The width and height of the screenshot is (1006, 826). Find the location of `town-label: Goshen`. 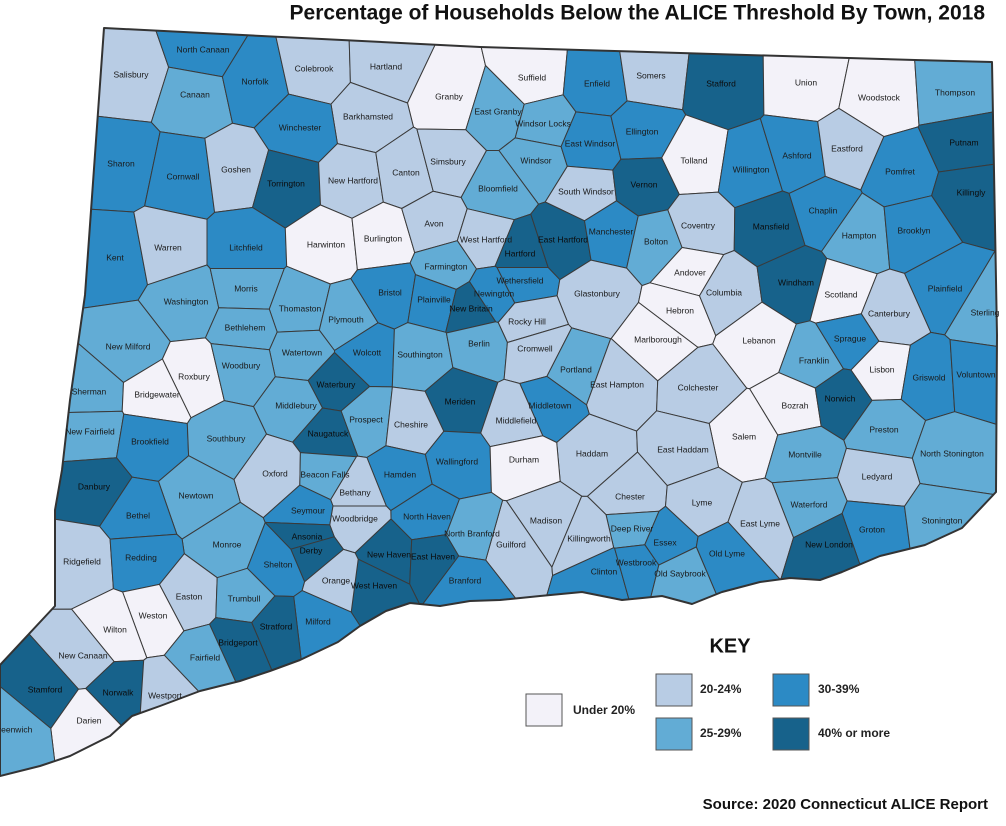

town-label: Goshen is located at coordinates (236, 169).